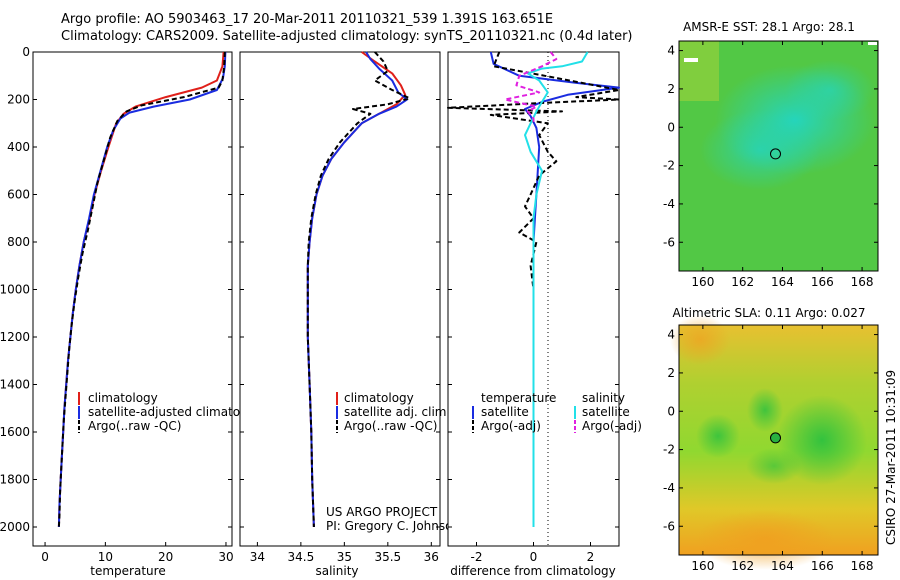 The width and height of the screenshot is (900, 580). Describe the element at coordinates (768, 313) in the screenshot. I see `sla-map-title: Altimetric SLA: 0.11 Argo: 0.027` at that location.